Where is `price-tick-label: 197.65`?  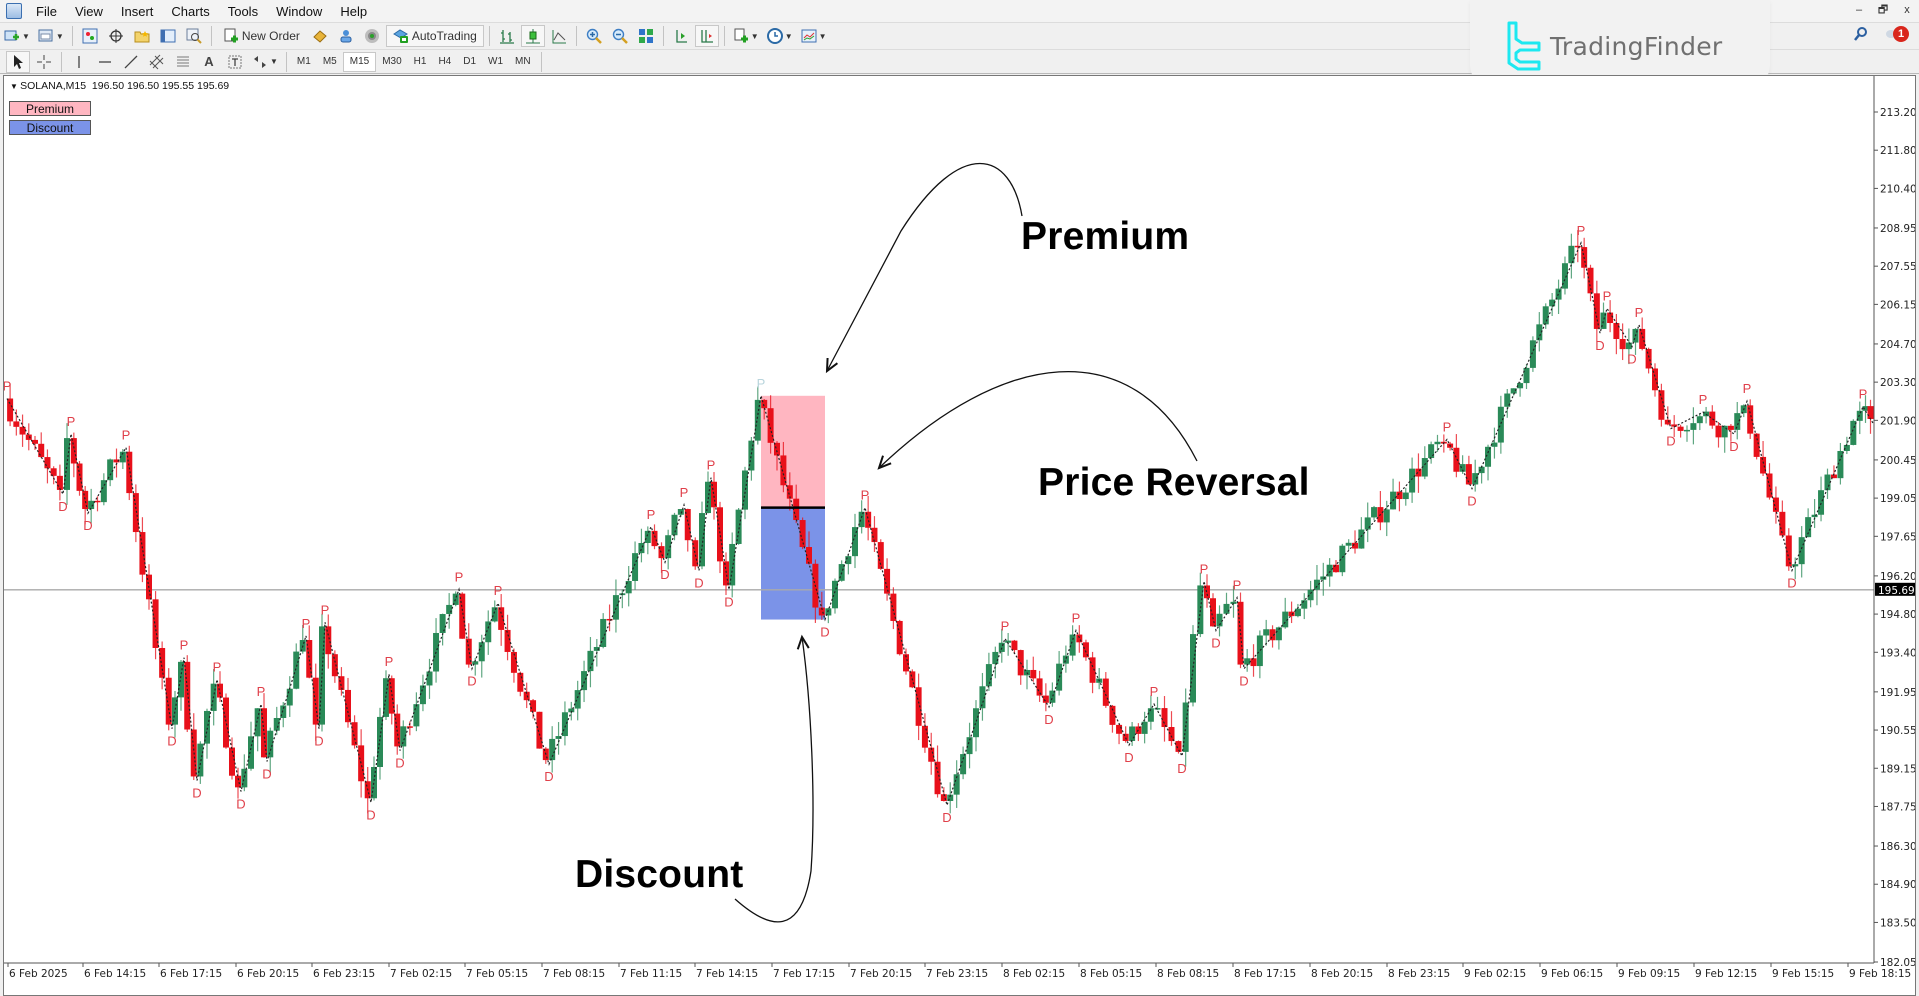 price-tick-label: 197.65 is located at coordinates (1897, 537).